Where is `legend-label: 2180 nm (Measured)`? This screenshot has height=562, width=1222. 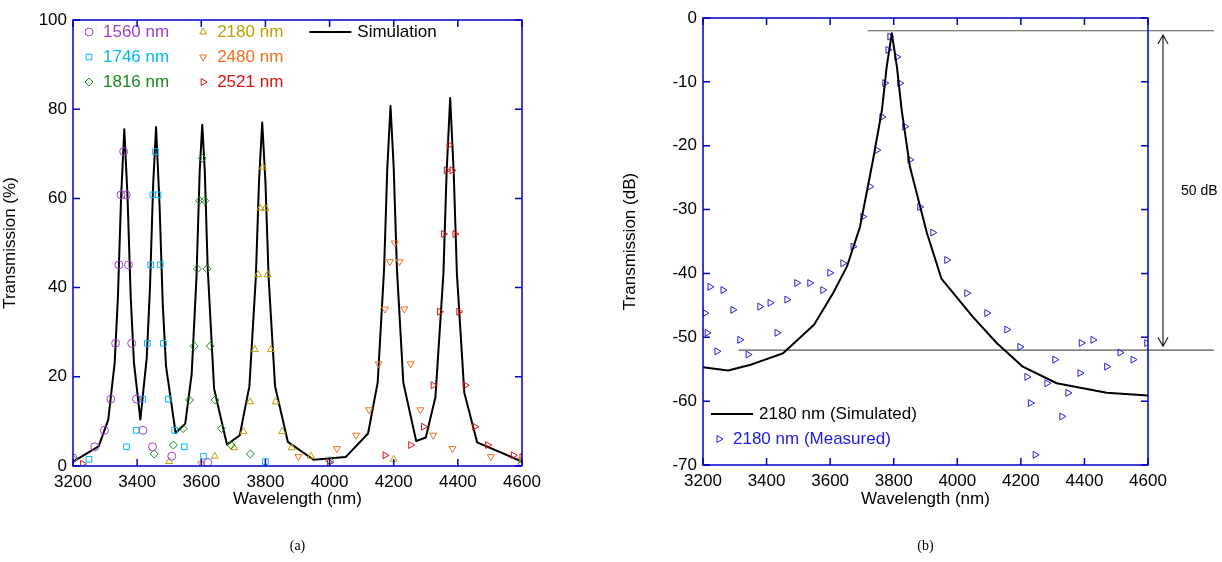
legend-label: 2180 nm (Measured) is located at coordinates (812, 438).